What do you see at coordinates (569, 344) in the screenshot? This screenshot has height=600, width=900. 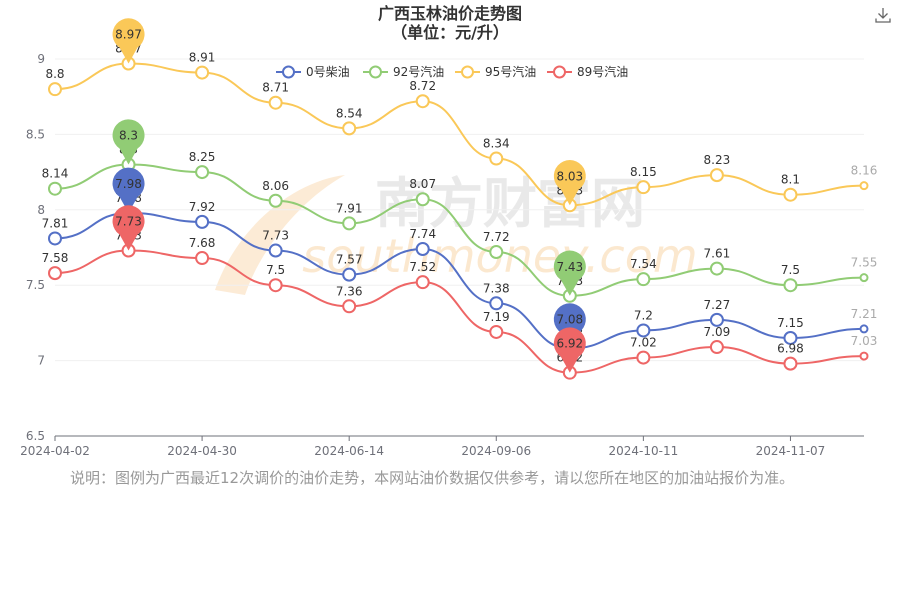 I see `marker-label: 6.92` at bounding box center [569, 344].